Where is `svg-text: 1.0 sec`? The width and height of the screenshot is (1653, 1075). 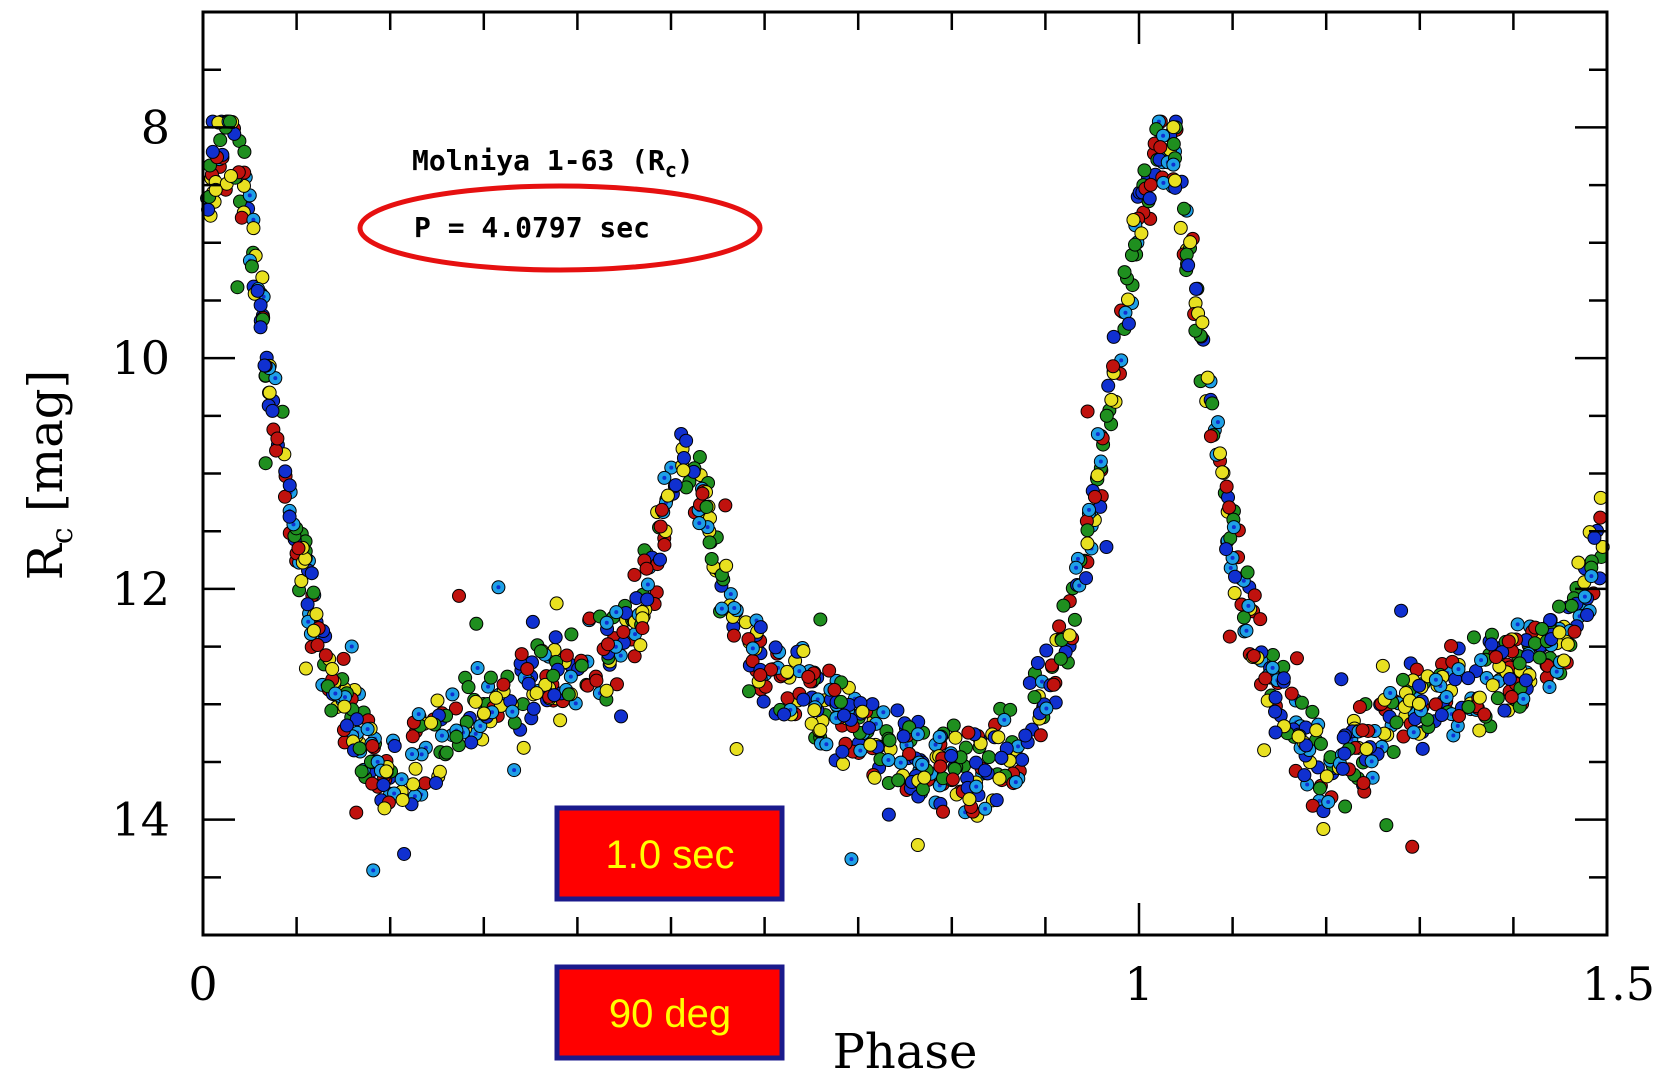 svg-text: 1.0 sec is located at coordinates (670, 855).